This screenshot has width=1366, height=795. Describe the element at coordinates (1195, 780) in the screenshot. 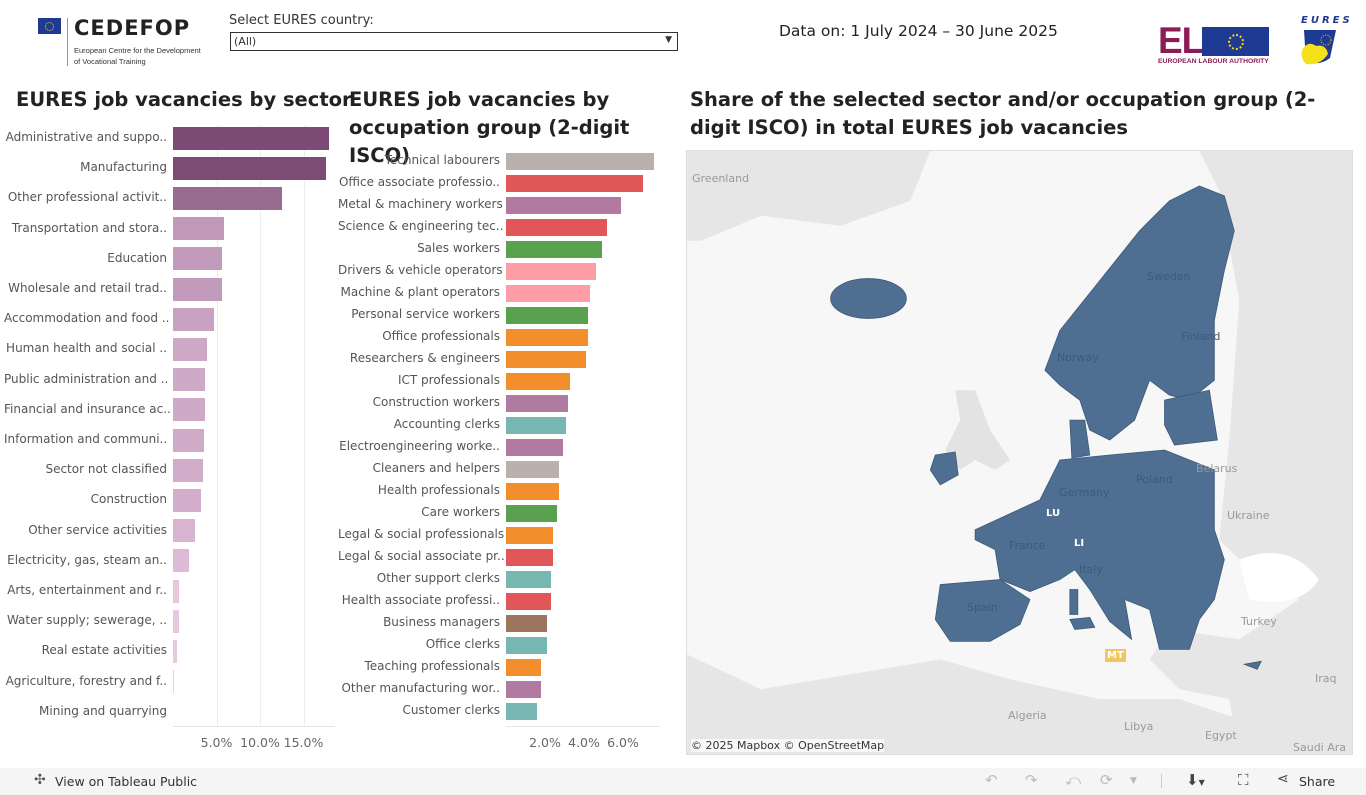

I see `download-icon: ⬇︎▼` at that location.